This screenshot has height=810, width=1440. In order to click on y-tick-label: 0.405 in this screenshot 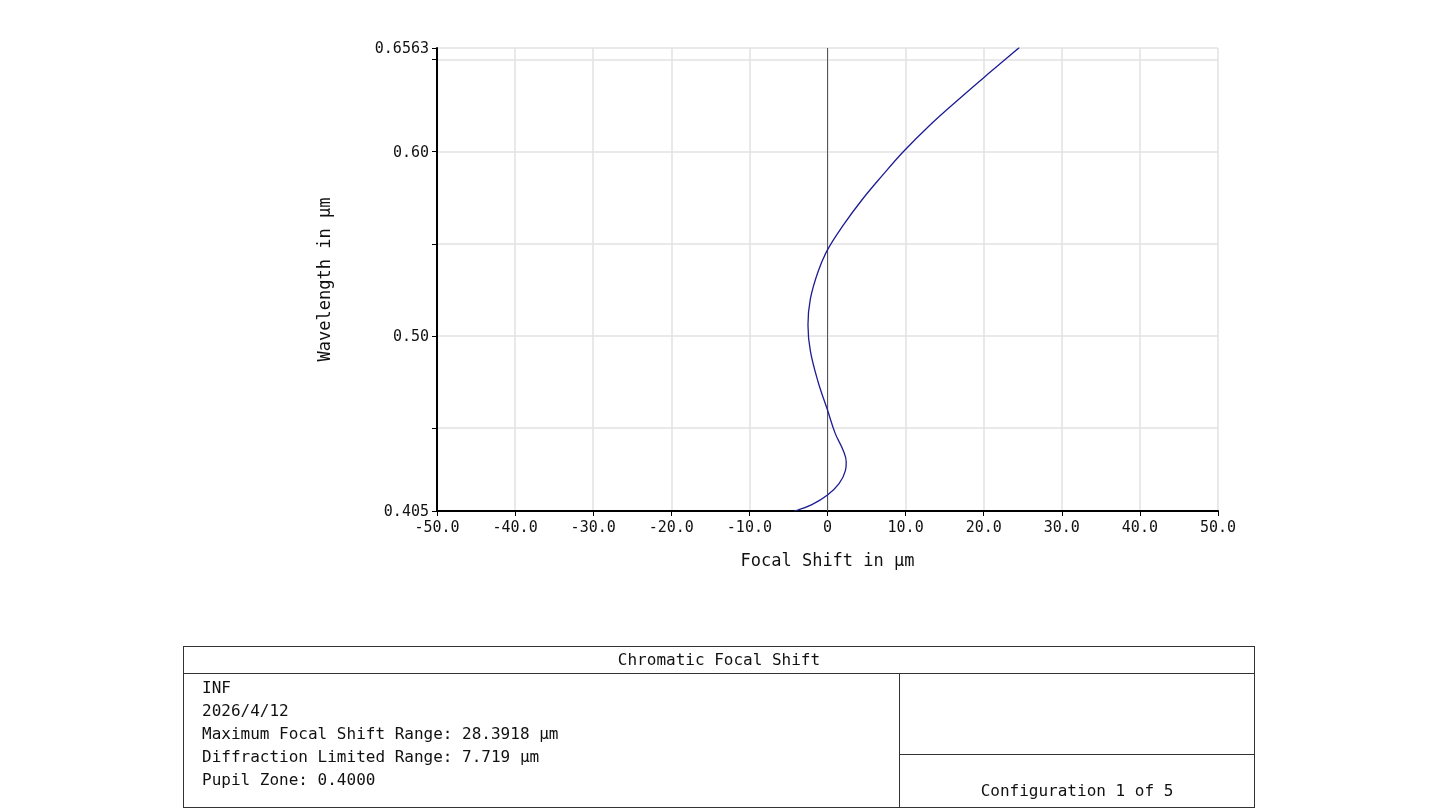, I will do `click(406, 511)`.